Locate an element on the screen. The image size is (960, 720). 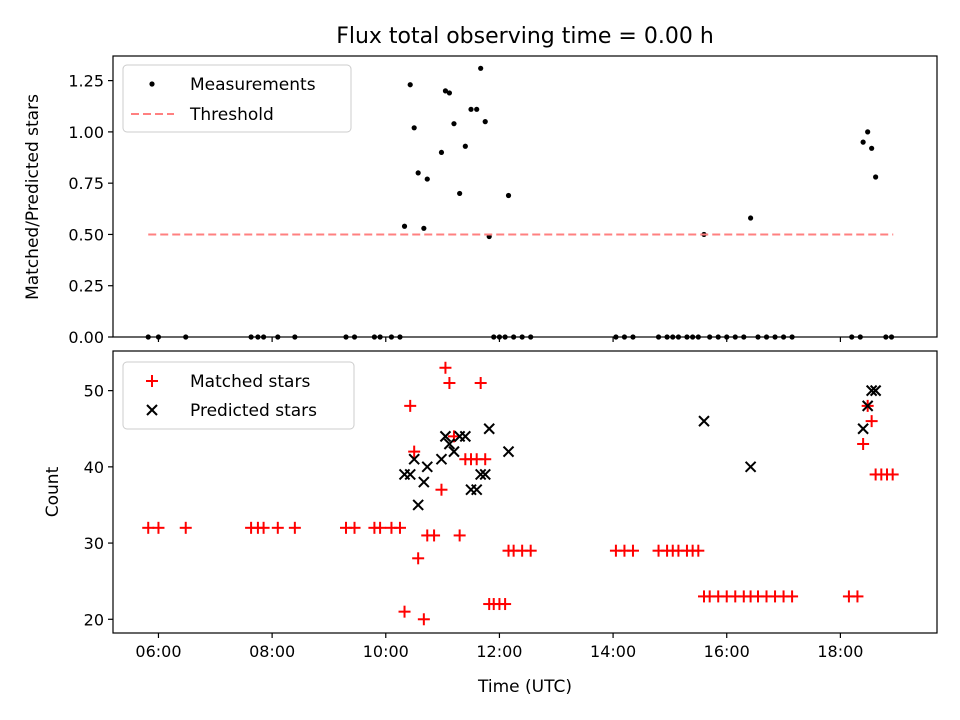
bottom-xtick-label: 18:00 is located at coordinates (840, 651).